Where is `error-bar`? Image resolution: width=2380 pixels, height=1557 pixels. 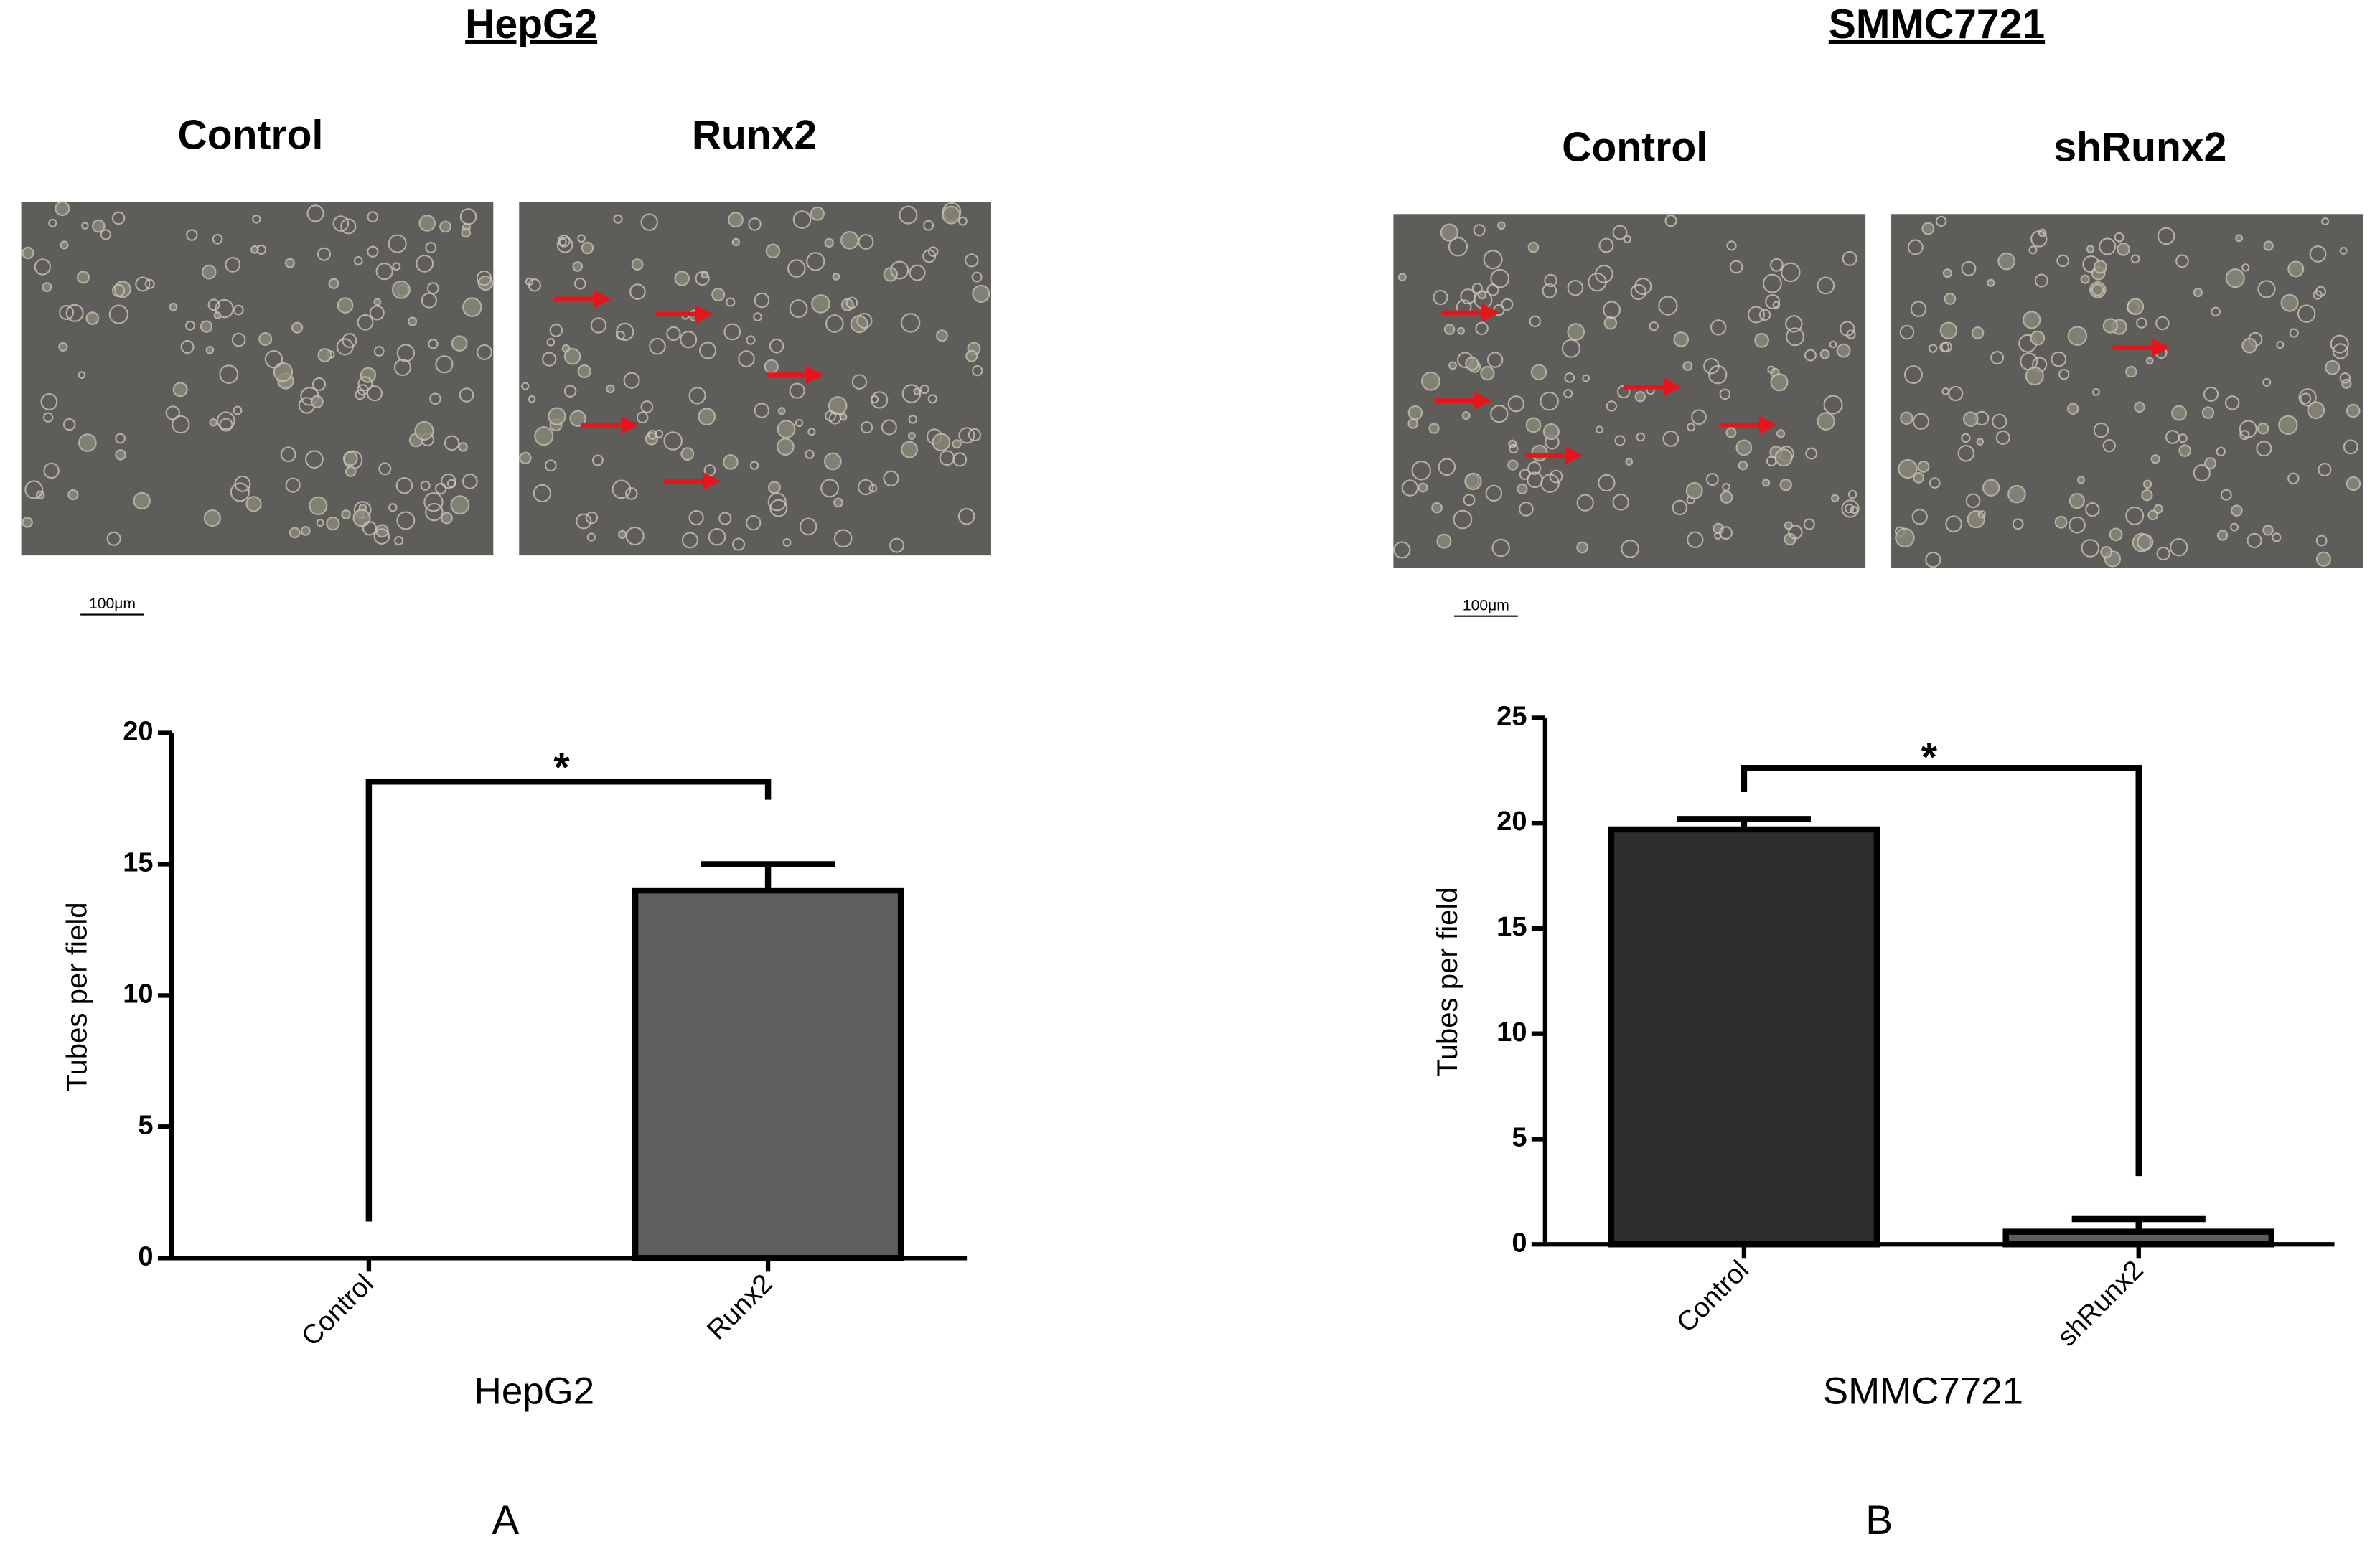
error-bar is located at coordinates (1744, 822).